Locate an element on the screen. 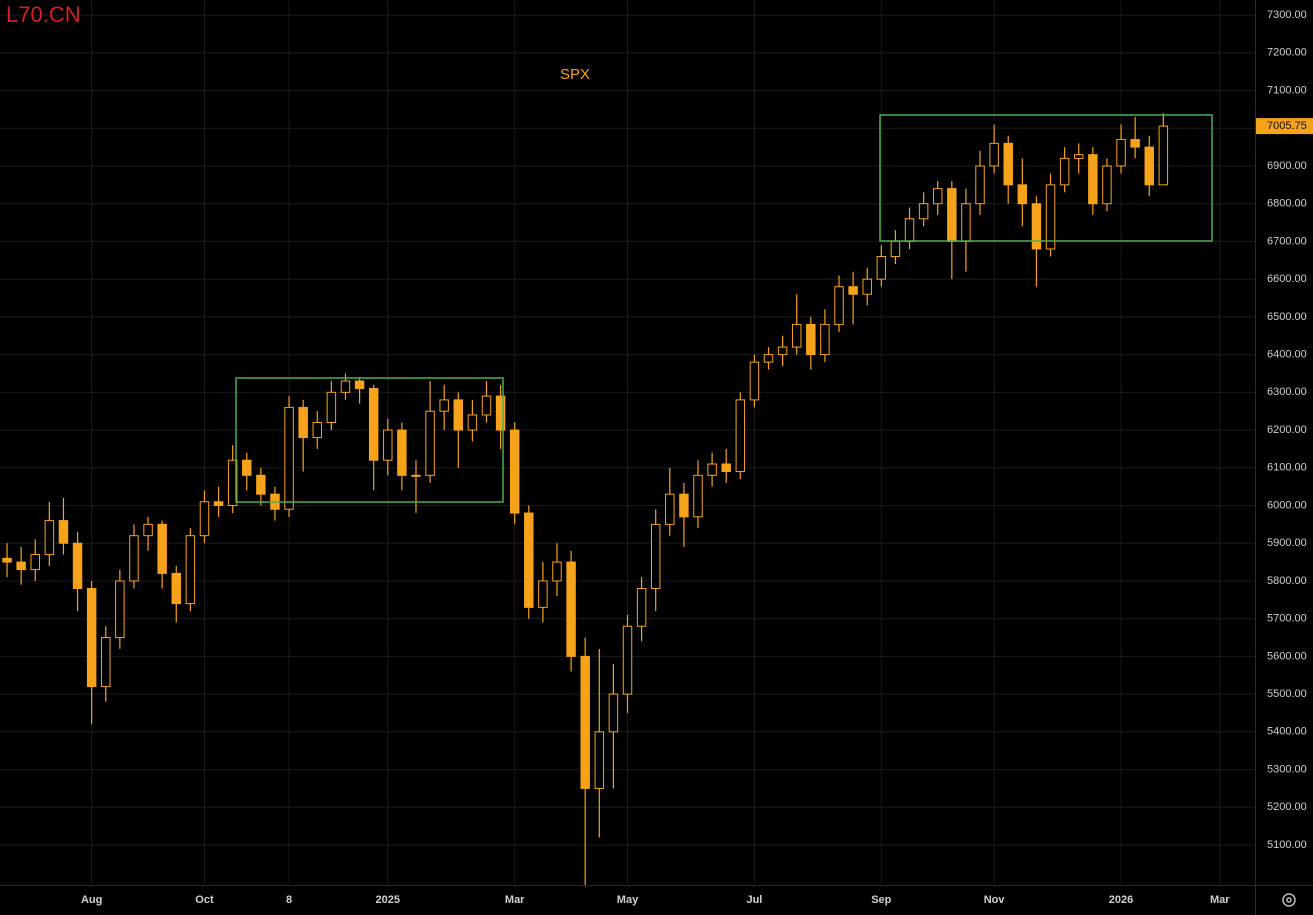 This screenshot has width=1313, height=915. settings-icon-ring is located at coordinates (1289, 900).